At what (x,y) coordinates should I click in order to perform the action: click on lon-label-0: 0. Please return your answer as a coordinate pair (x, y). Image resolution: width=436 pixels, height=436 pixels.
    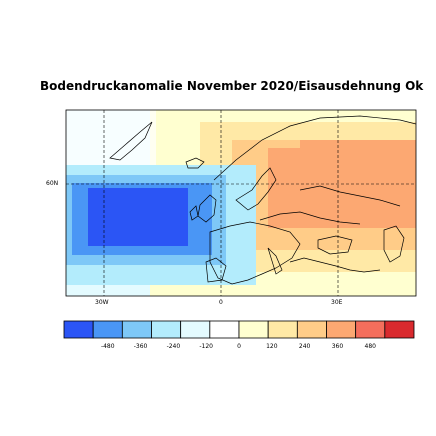
    Looking at the image, I should click on (221, 302).